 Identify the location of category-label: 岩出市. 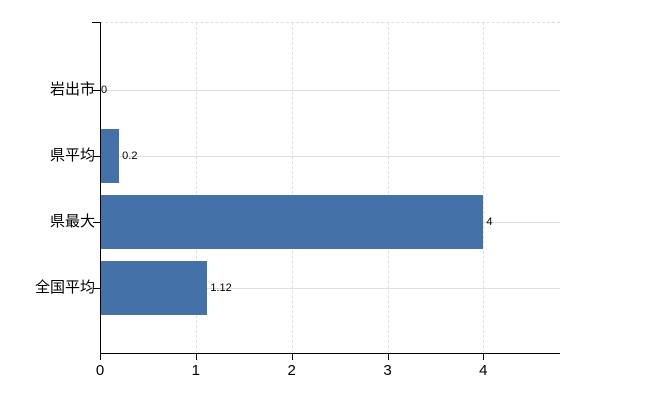
(72, 89).